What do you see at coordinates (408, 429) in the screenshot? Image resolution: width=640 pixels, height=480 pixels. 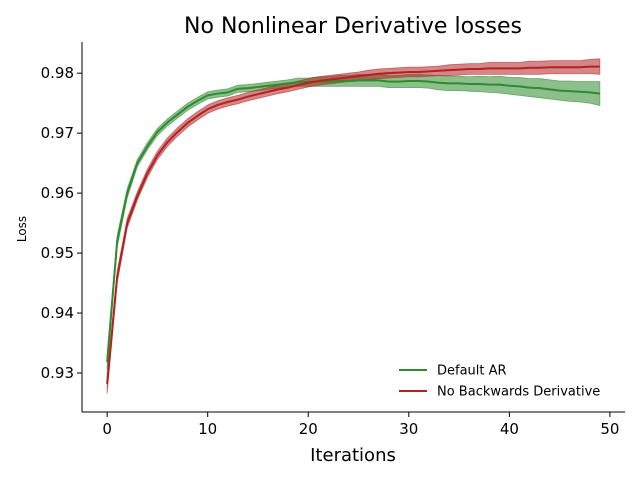 I see `x-tick-label: 30` at bounding box center [408, 429].